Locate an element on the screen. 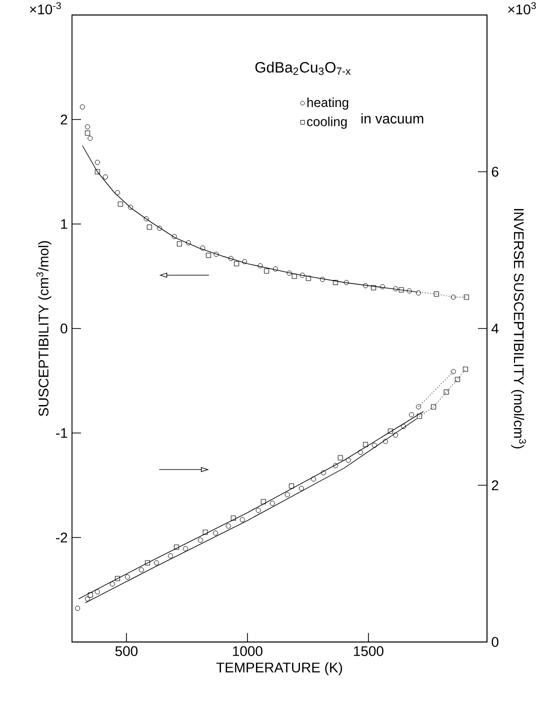 The height and width of the screenshot is (705, 539). y-tick-label: -2 is located at coordinates (62, 537).